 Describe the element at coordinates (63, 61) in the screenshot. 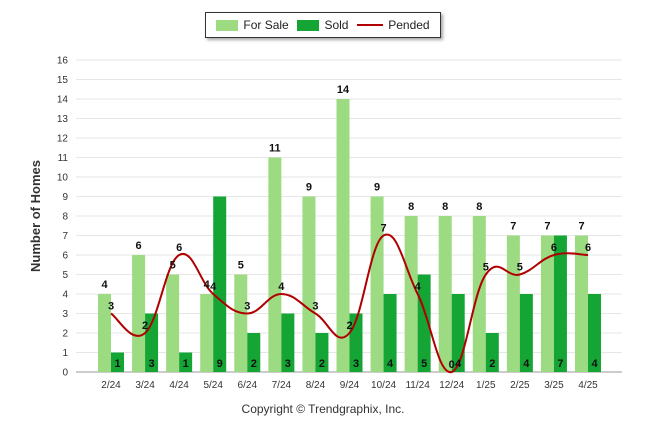

I see `y-tick-label: 16` at that location.